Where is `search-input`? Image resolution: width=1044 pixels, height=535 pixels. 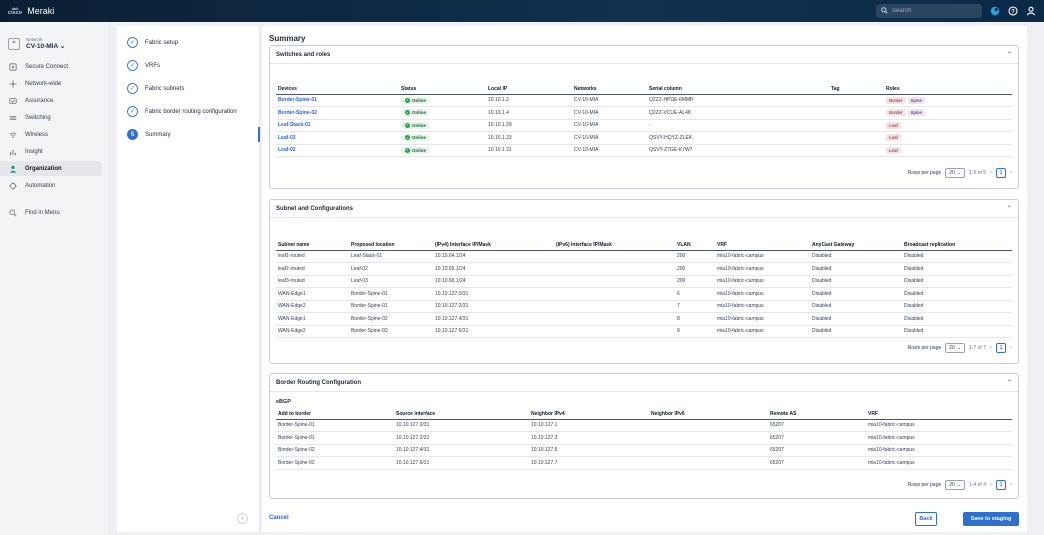
search-input is located at coordinates (934, 11).